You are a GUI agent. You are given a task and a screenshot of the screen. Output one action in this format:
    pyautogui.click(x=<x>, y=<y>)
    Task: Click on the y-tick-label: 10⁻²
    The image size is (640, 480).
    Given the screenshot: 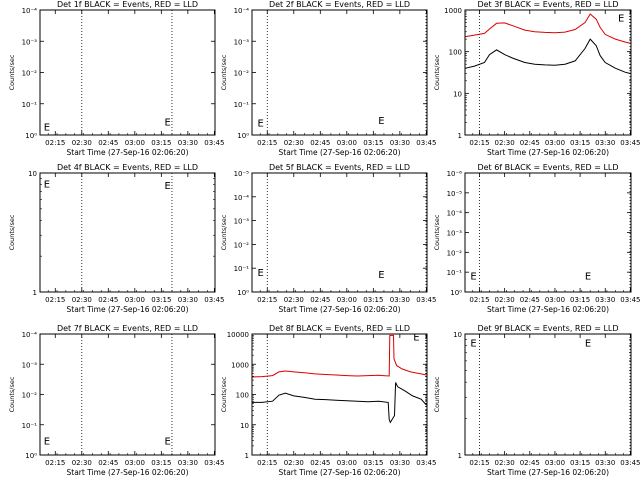 What is the action you would take?
    pyautogui.click(x=242, y=245)
    